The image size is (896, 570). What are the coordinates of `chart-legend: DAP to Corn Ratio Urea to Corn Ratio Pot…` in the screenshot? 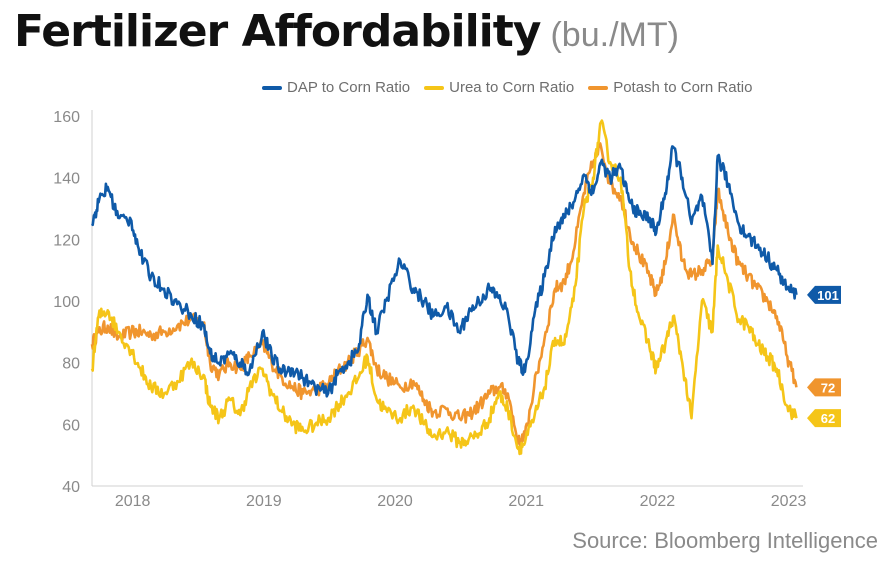 It's located at (507, 87).